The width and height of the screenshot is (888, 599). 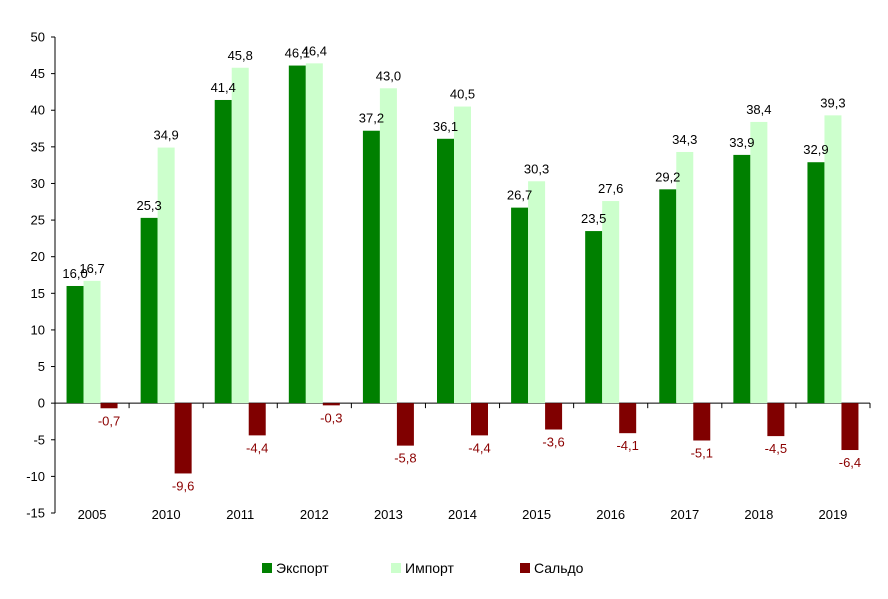 I want to click on data-label: 37,2, so click(x=371, y=118).